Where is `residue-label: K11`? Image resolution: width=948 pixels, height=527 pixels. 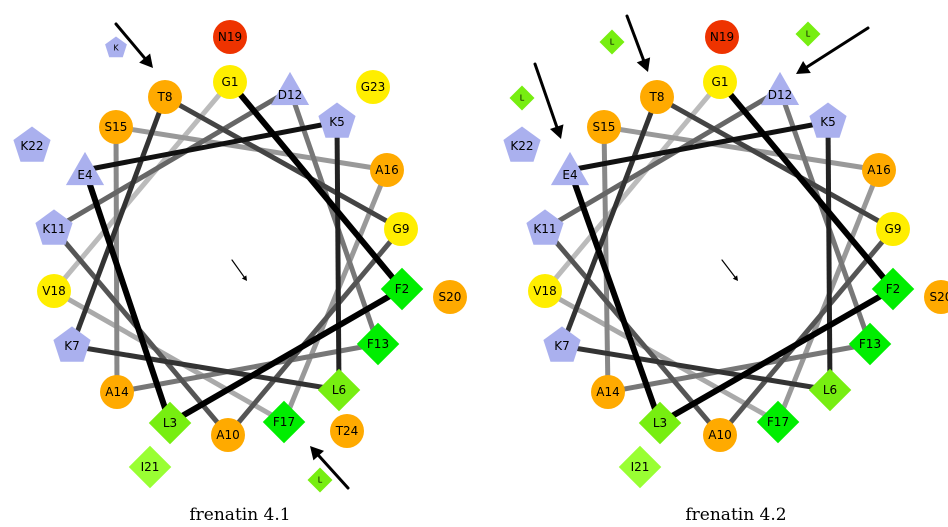 residue-label: K11 is located at coordinates (544, 229).